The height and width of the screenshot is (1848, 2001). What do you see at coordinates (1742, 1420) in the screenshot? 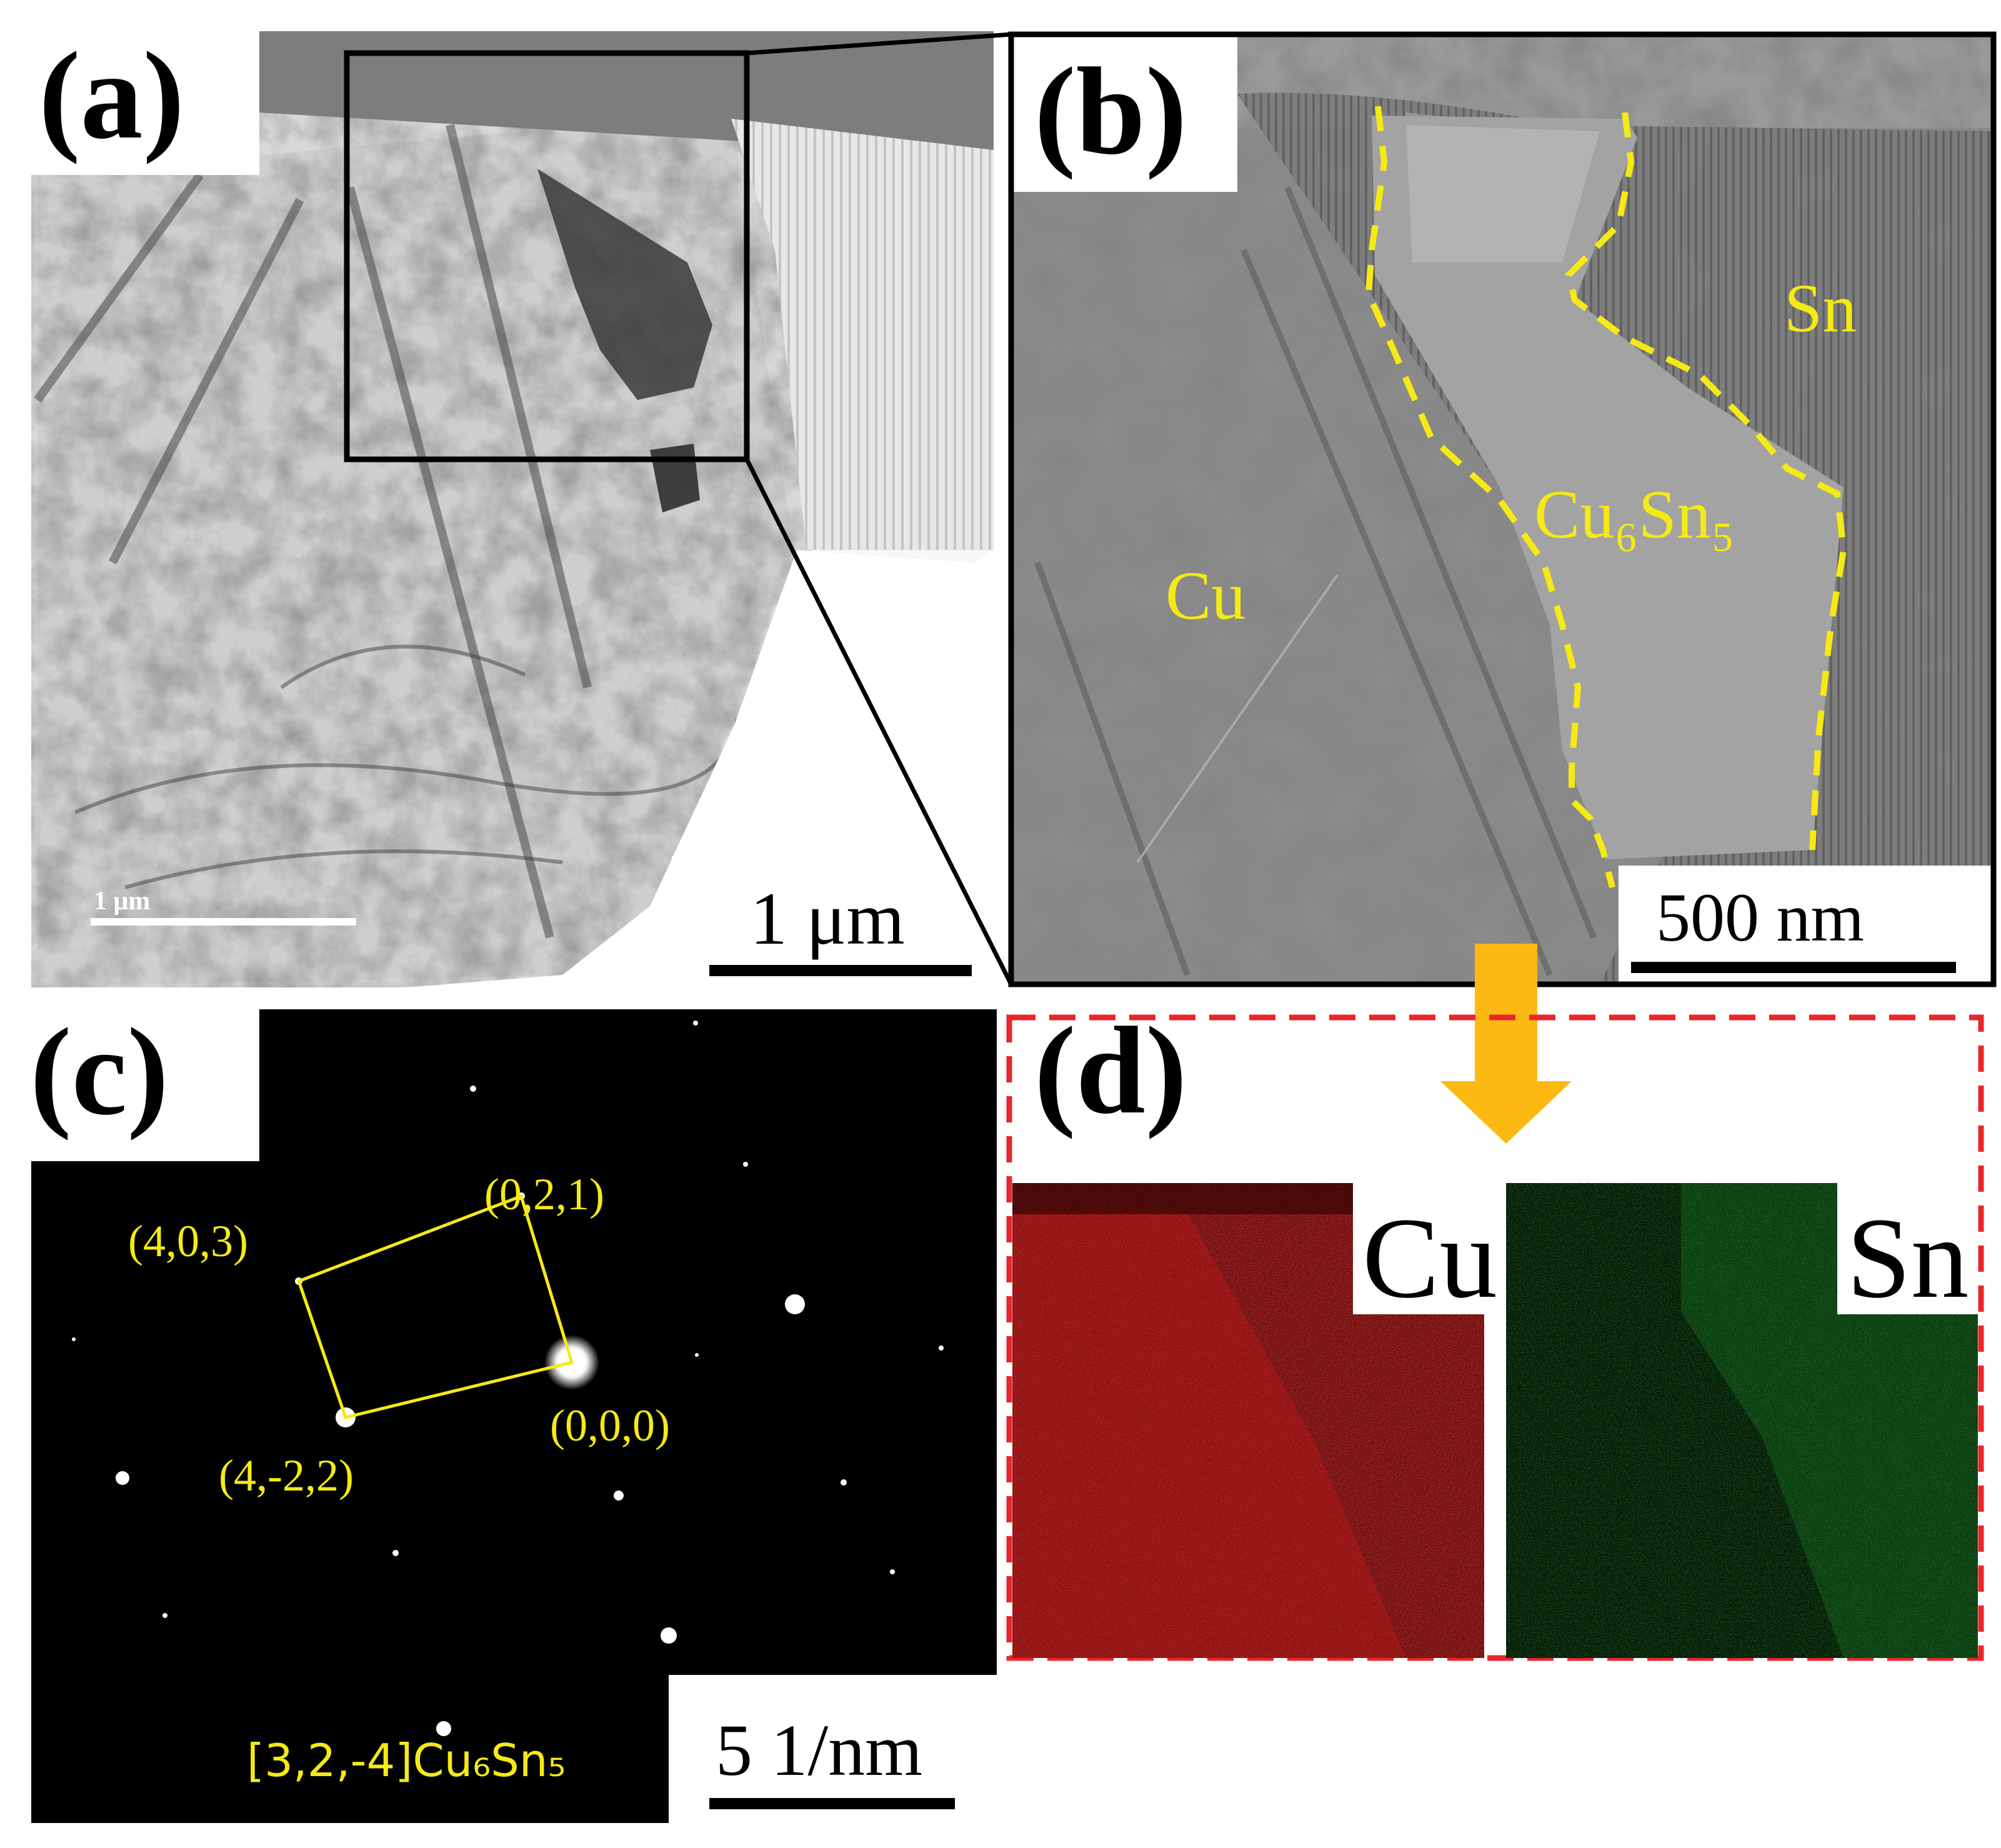
I see `eds-map-sn: Sn` at bounding box center [1742, 1420].